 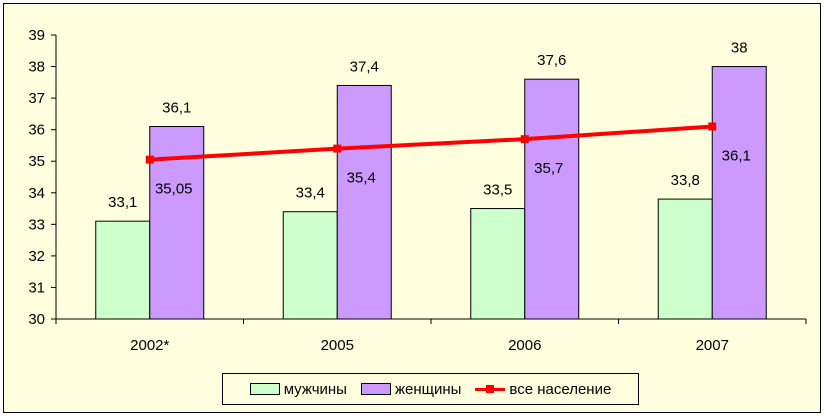 I want to click on y-tick-label: 33, so click(x=36, y=224).